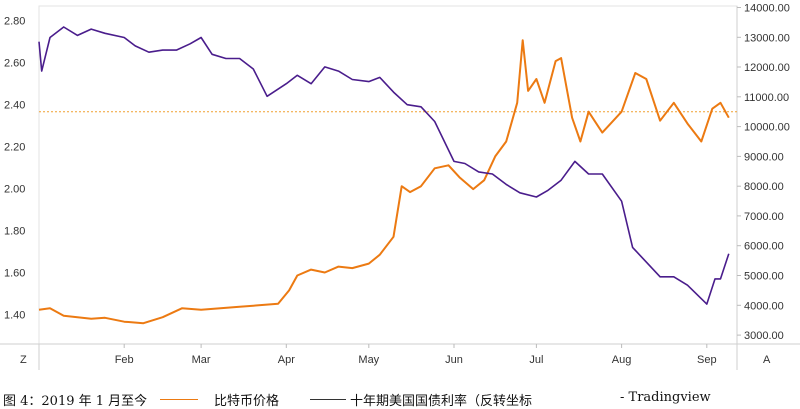 The width and height of the screenshot is (800, 409). I want to click on x-axis-right-corner-label: A, so click(767, 360).